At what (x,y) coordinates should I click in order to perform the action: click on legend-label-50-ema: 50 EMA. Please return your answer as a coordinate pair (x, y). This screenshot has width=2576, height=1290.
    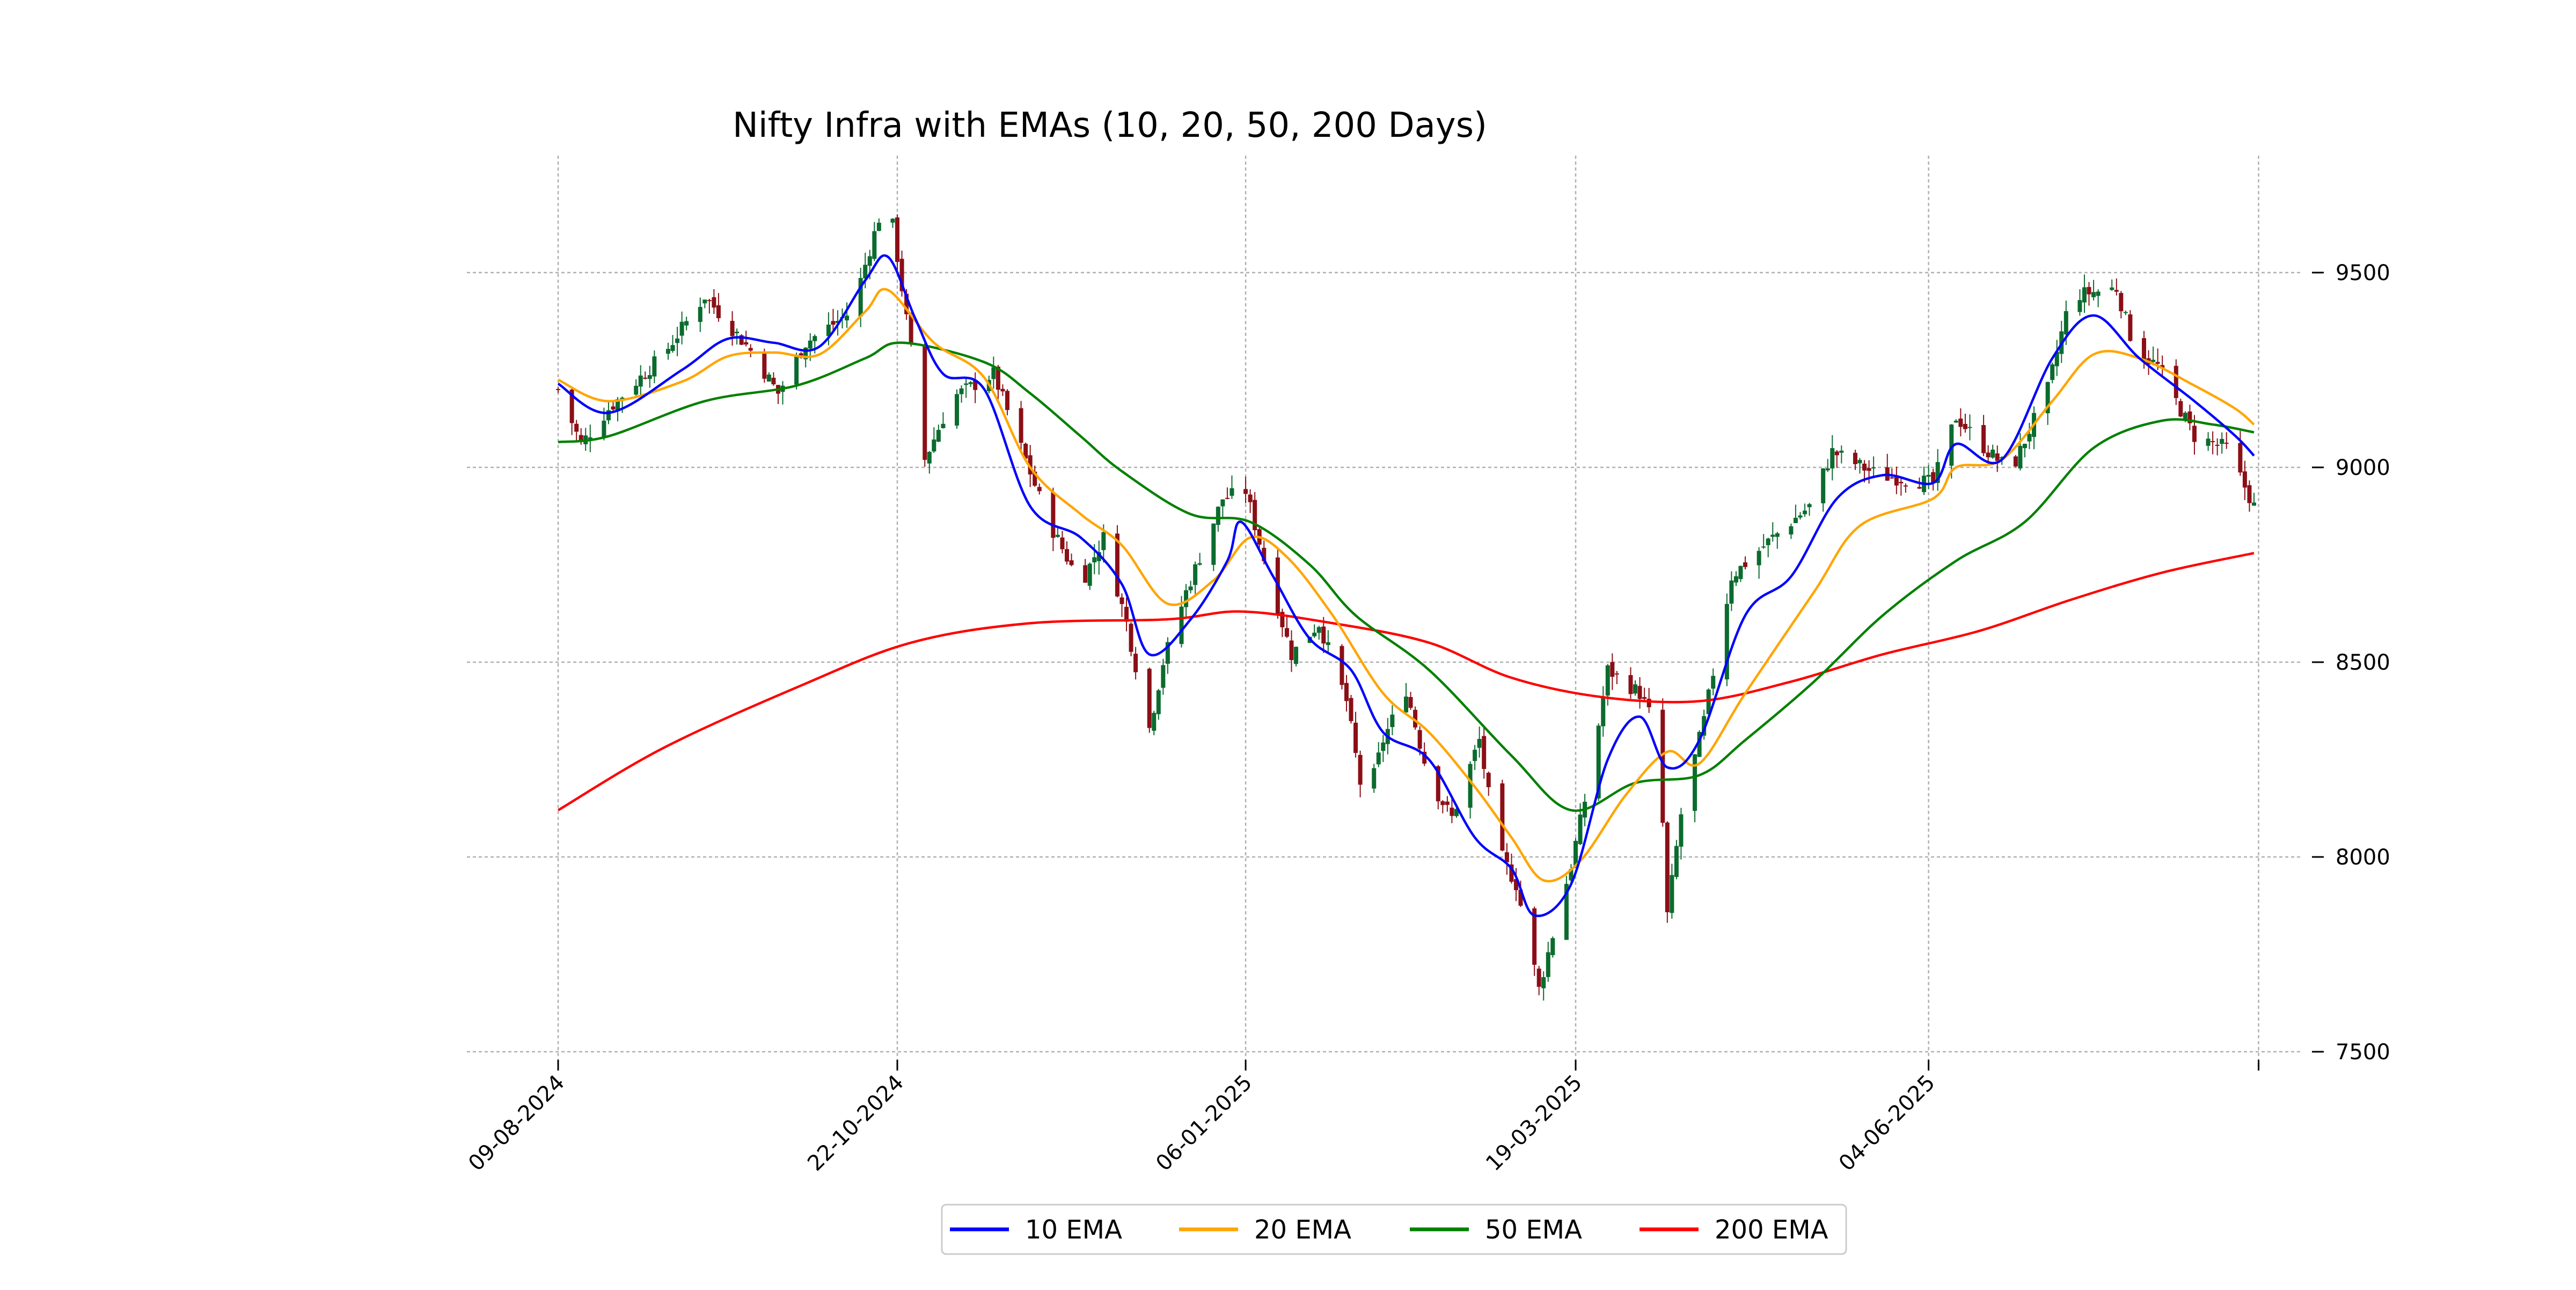
    Looking at the image, I should click on (1533, 1230).